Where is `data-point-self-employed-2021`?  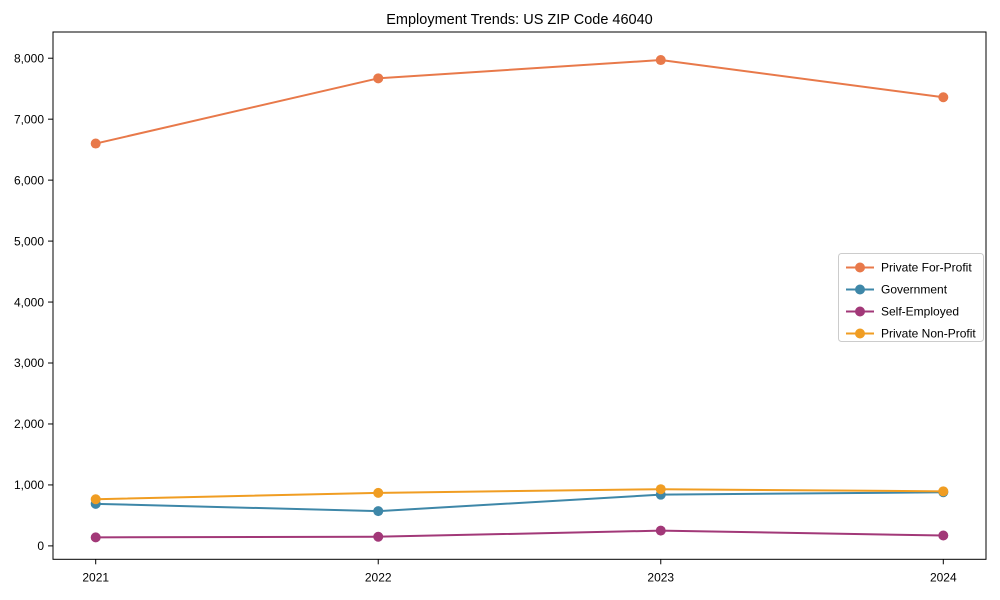 data-point-self-employed-2021 is located at coordinates (95, 537).